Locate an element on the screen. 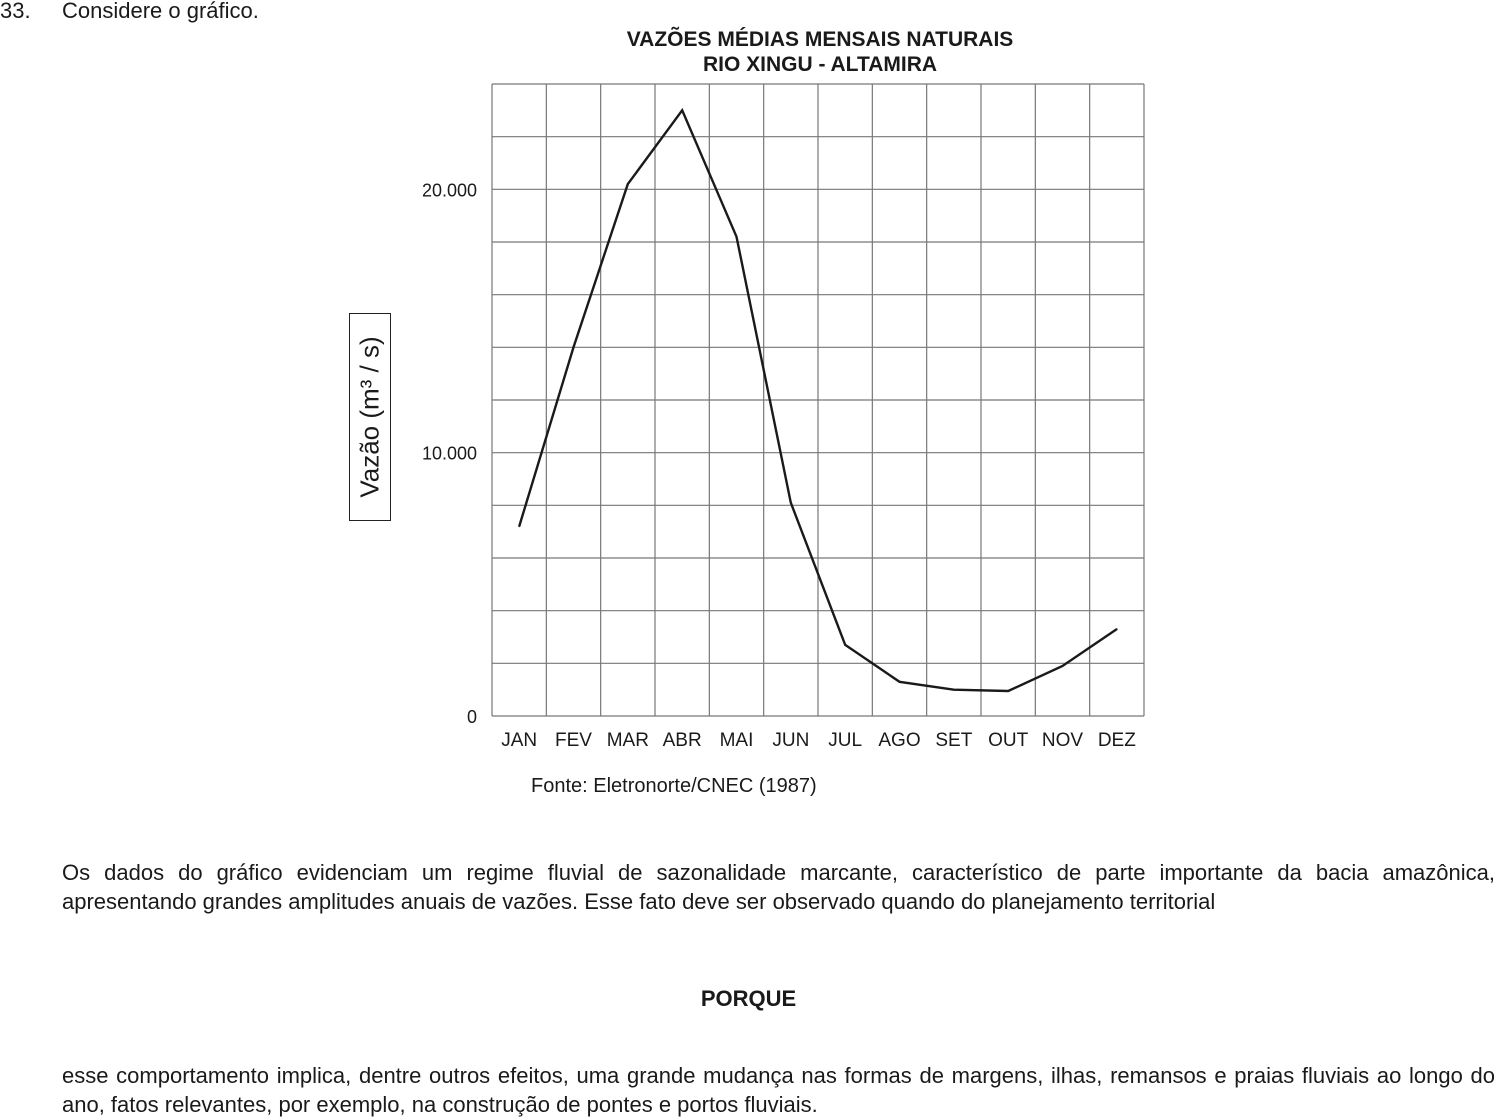 This screenshot has height=1119, width=1497. x-tick-label-jan: JAN is located at coordinates (519, 740).